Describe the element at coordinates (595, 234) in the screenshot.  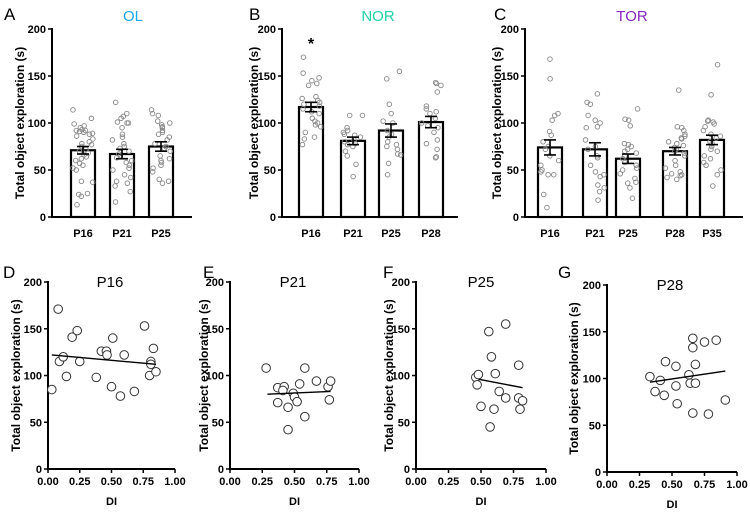
I see `x-tick-label: P21` at that location.